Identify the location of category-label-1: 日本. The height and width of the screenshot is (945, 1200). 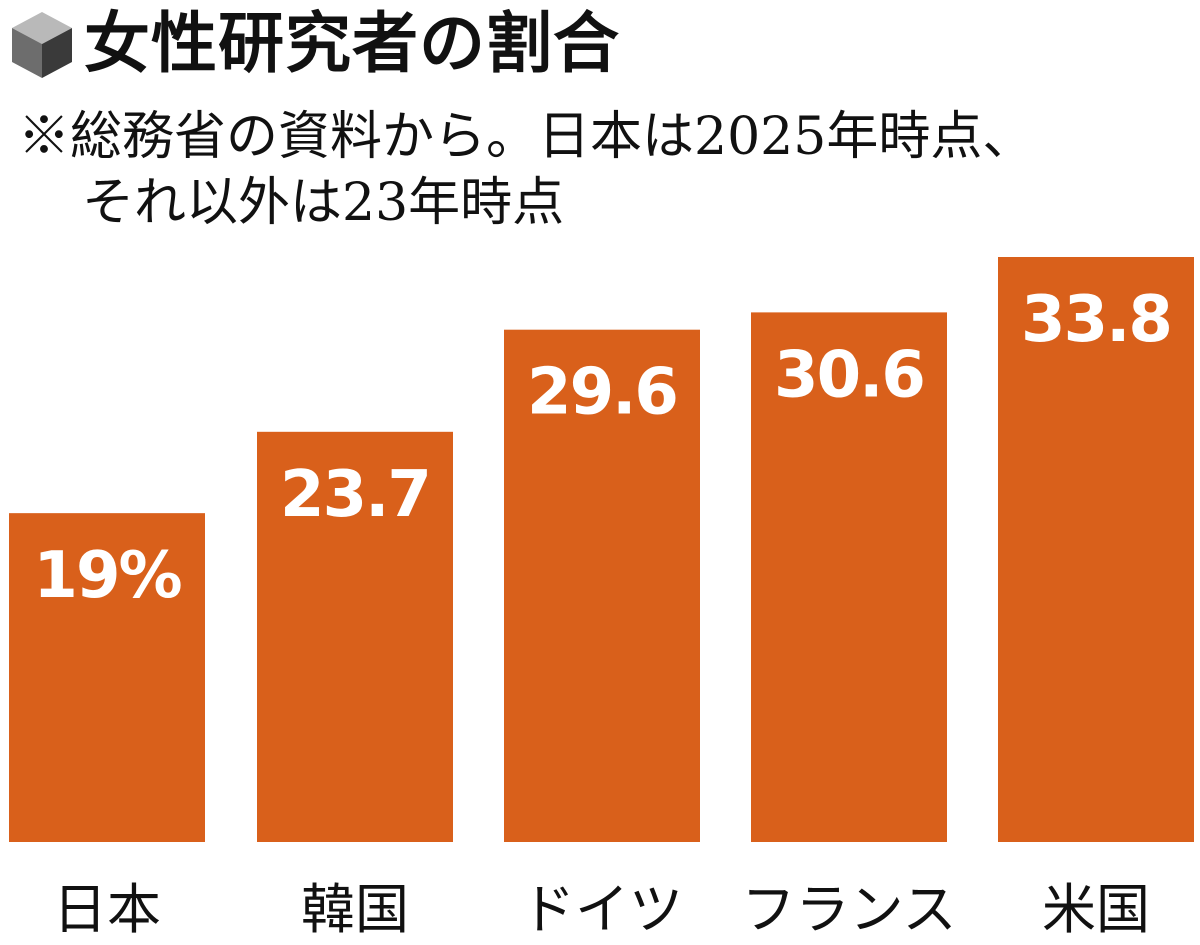
(107, 909).